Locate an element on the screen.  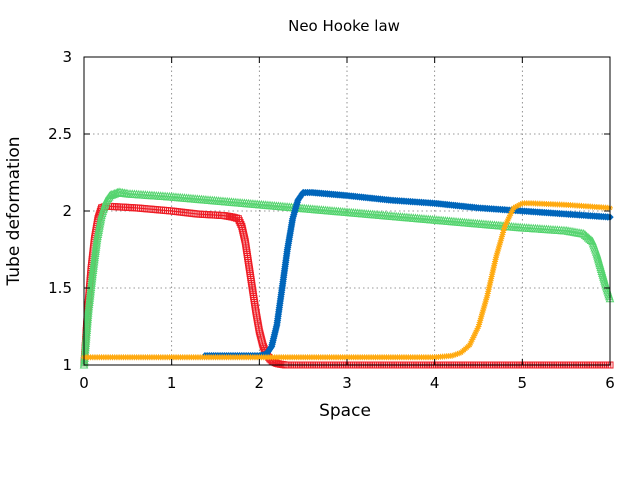
x-axis-label: Space is located at coordinates (345, 411).